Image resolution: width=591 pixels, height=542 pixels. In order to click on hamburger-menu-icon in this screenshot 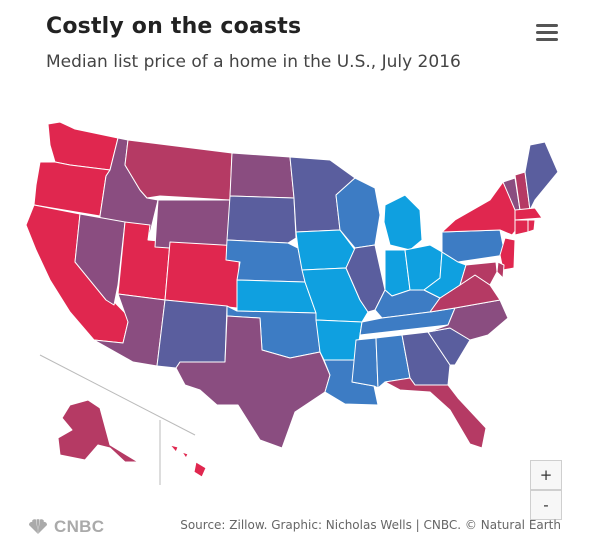, I will do `click(547, 33)`.